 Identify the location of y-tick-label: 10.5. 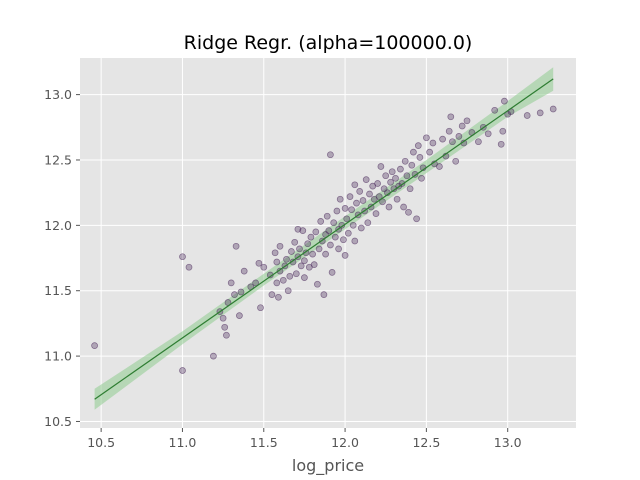
(58, 421).